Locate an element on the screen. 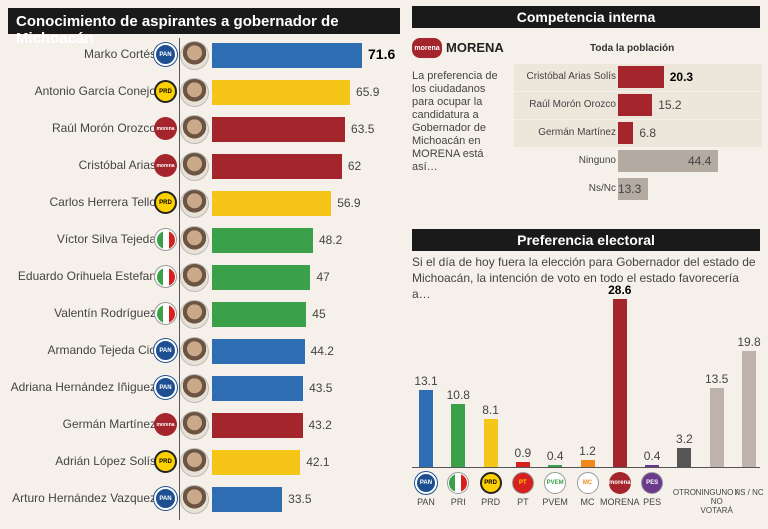 This screenshot has width=768, height=529. bar-value-label: 56.9 is located at coordinates (349, 203).